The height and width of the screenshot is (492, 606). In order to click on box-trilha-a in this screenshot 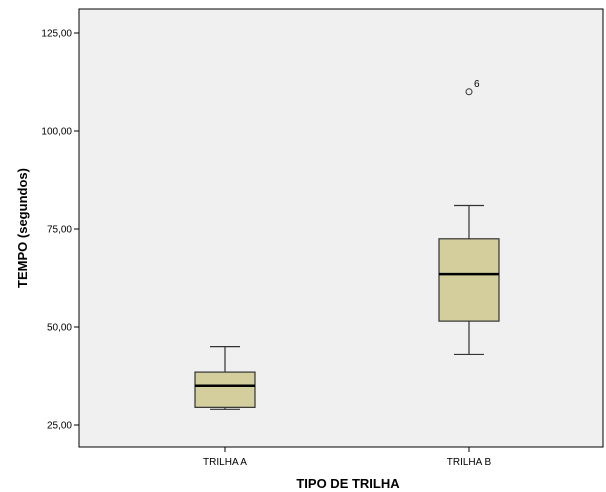, I will do `click(225, 378)`.